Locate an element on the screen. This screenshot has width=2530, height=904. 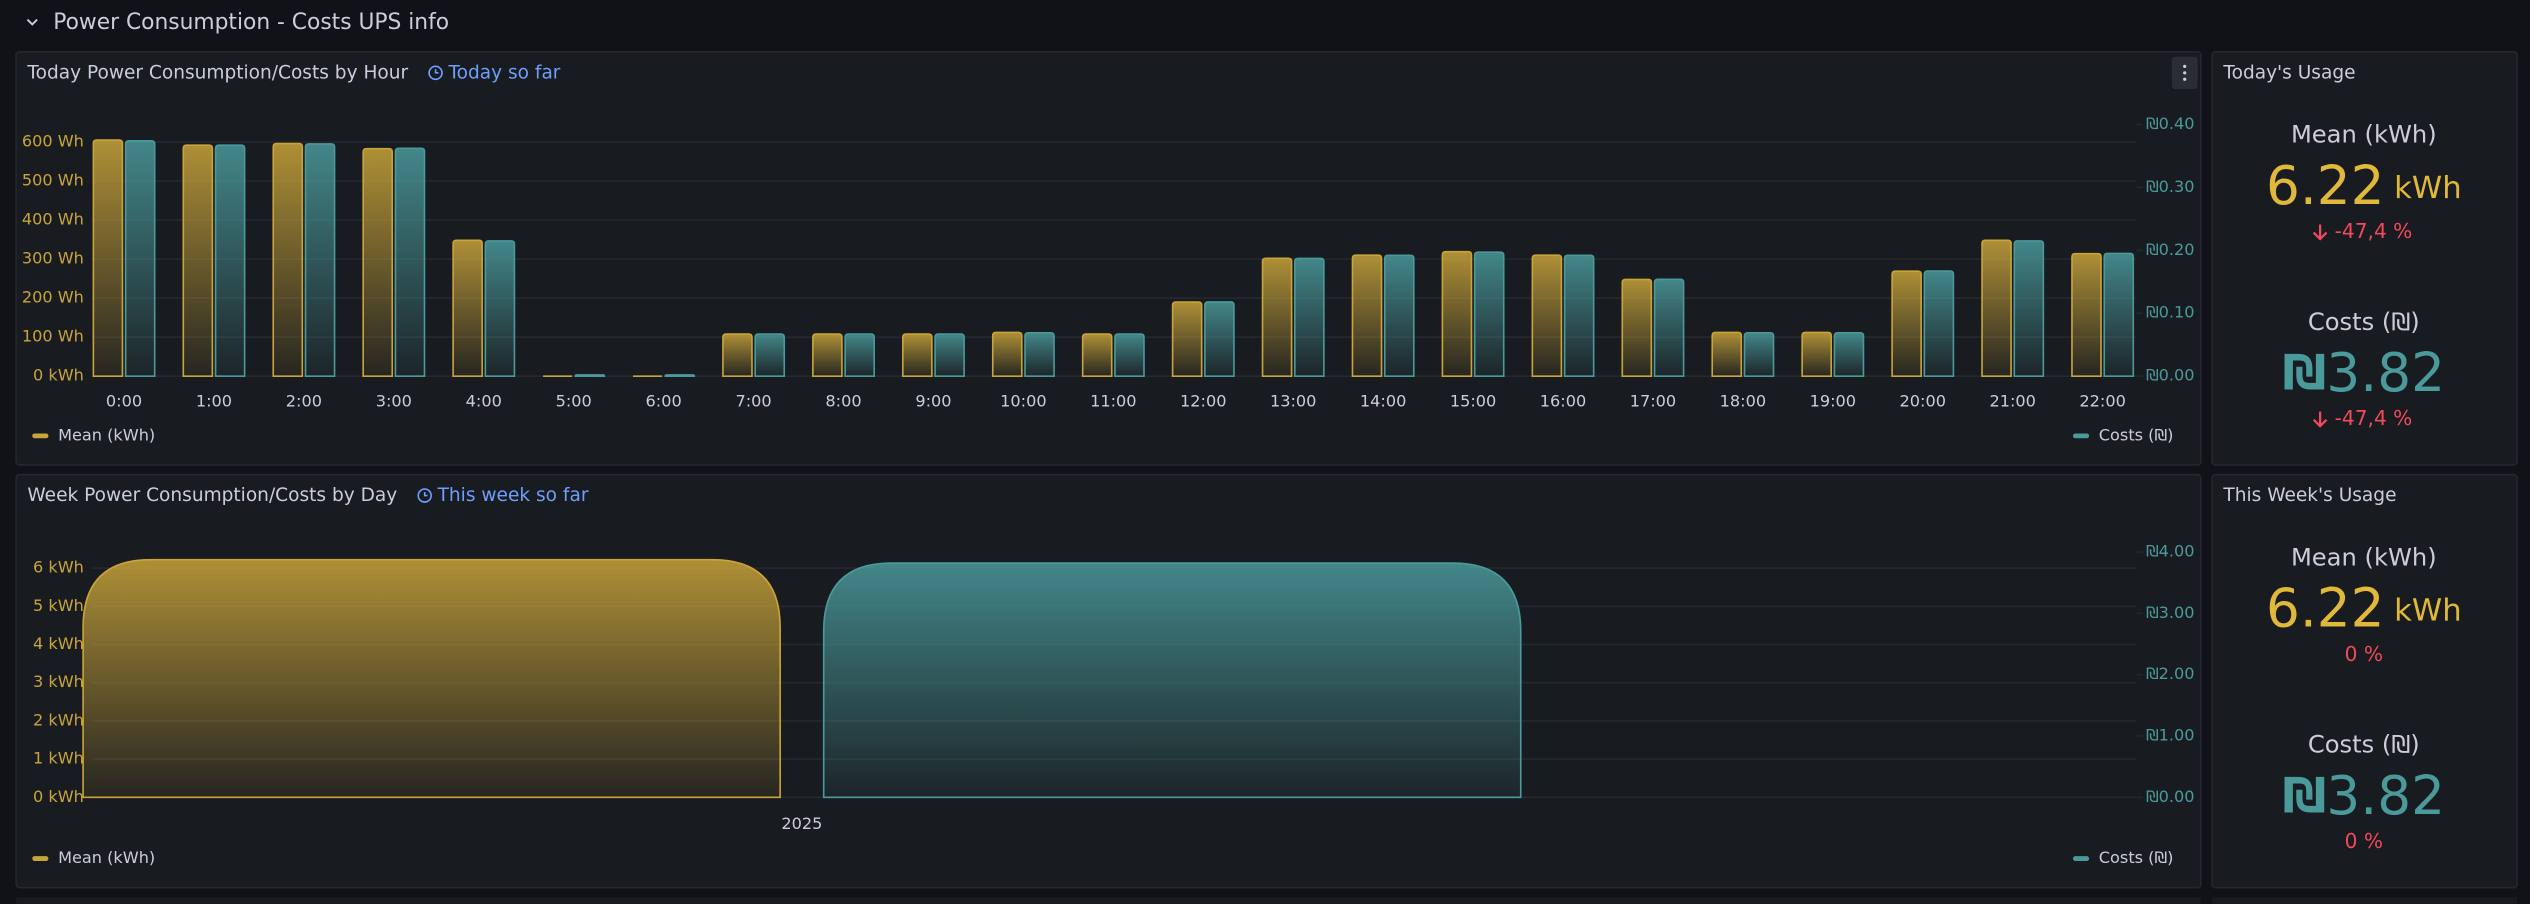
x-tick-label: 17:00 is located at coordinates (1653, 400).